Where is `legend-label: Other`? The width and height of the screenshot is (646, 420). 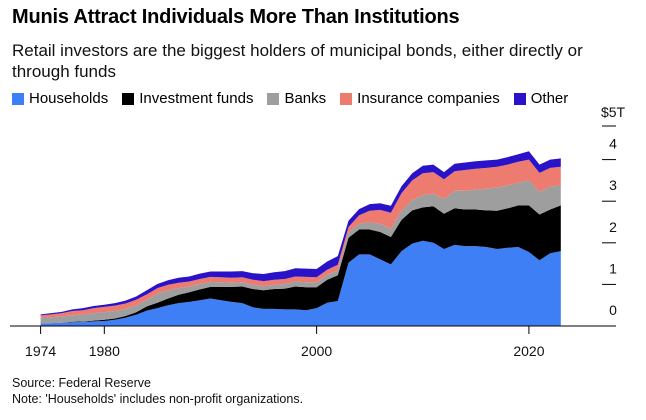 legend-label: Other is located at coordinates (549, 98).